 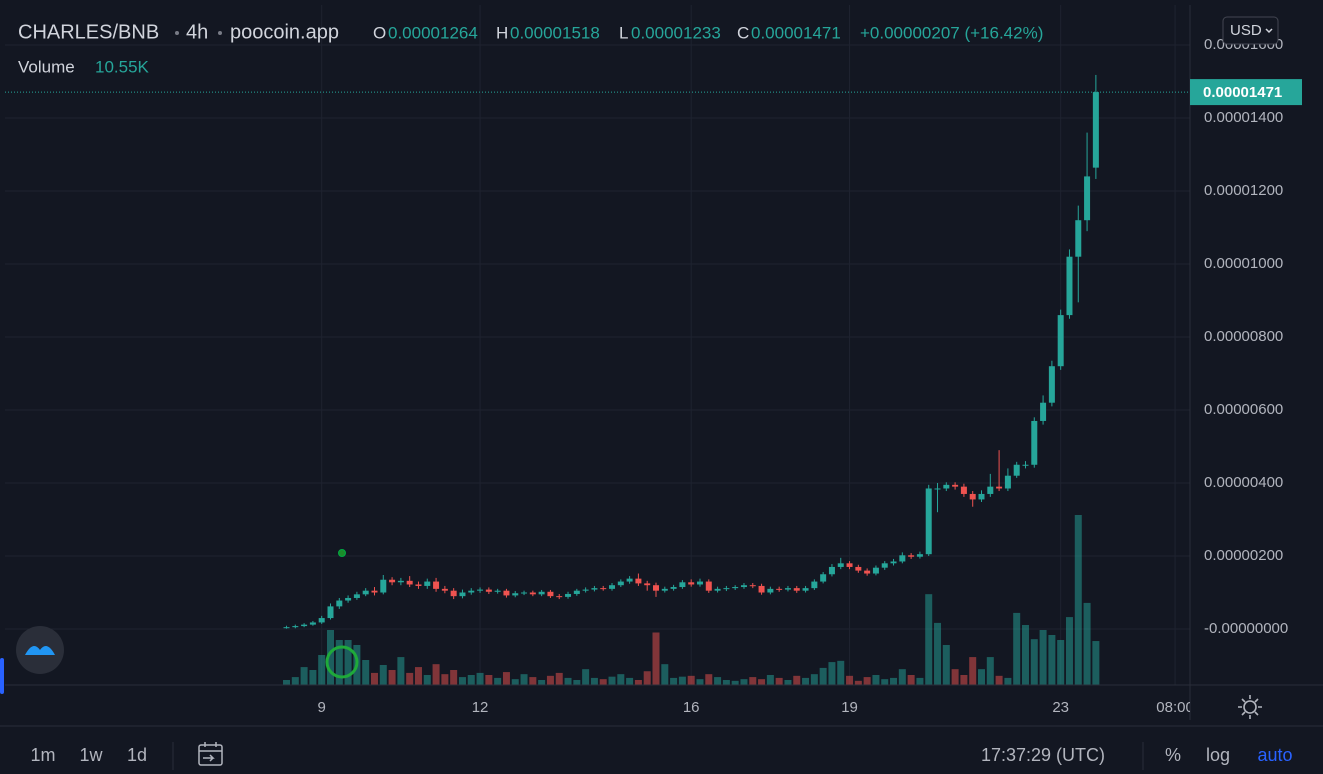 What do you see at coordinates (743, 32) in the screenshot?
I see `ohlc-key: C` at bounding box center [743, 32].